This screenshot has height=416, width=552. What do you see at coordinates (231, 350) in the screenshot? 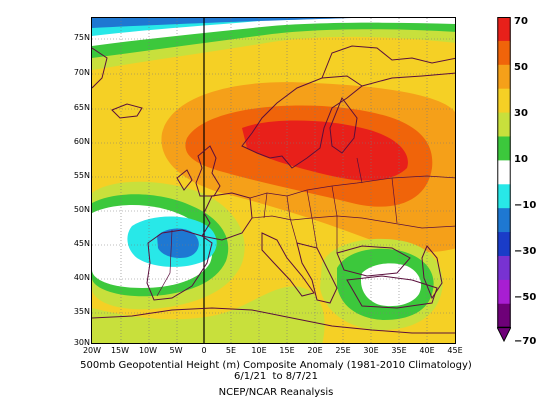
I see `lon-label-5e: 5E` at bounding box center [231, 350].